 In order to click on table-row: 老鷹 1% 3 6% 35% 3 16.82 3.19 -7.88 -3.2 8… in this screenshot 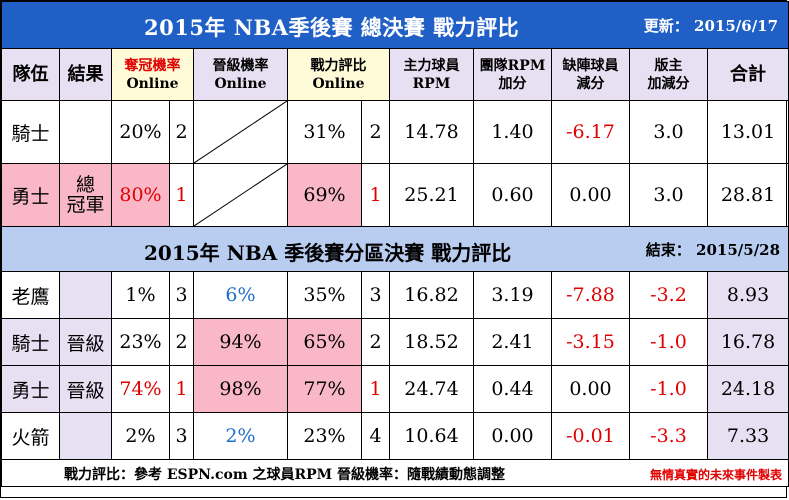, I will do `click(395, 295)`.